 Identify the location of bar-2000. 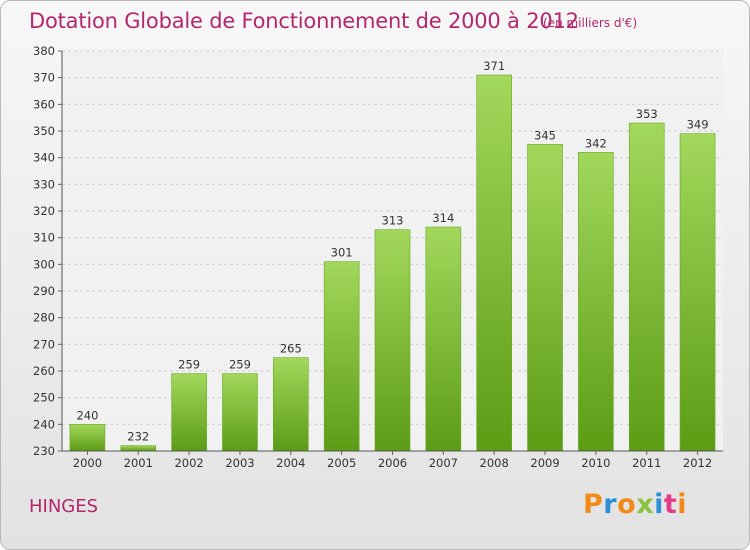
(87, 438).